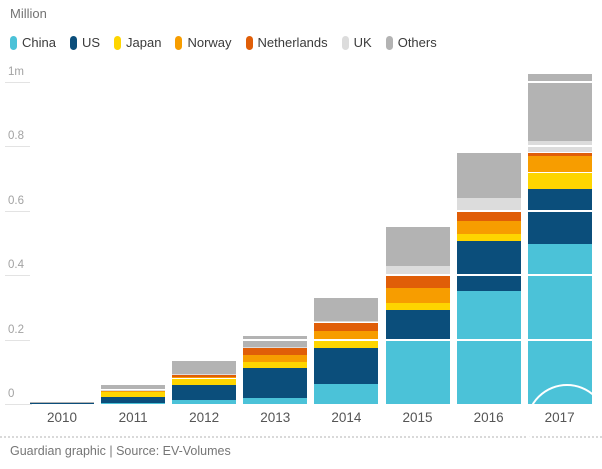 The width and height of the screenshot is (602, 469). What do you see at coordinates (275, 347) in the screenshot?
I see `bar-segment-uk-2013` at bounding box center [275, 347].